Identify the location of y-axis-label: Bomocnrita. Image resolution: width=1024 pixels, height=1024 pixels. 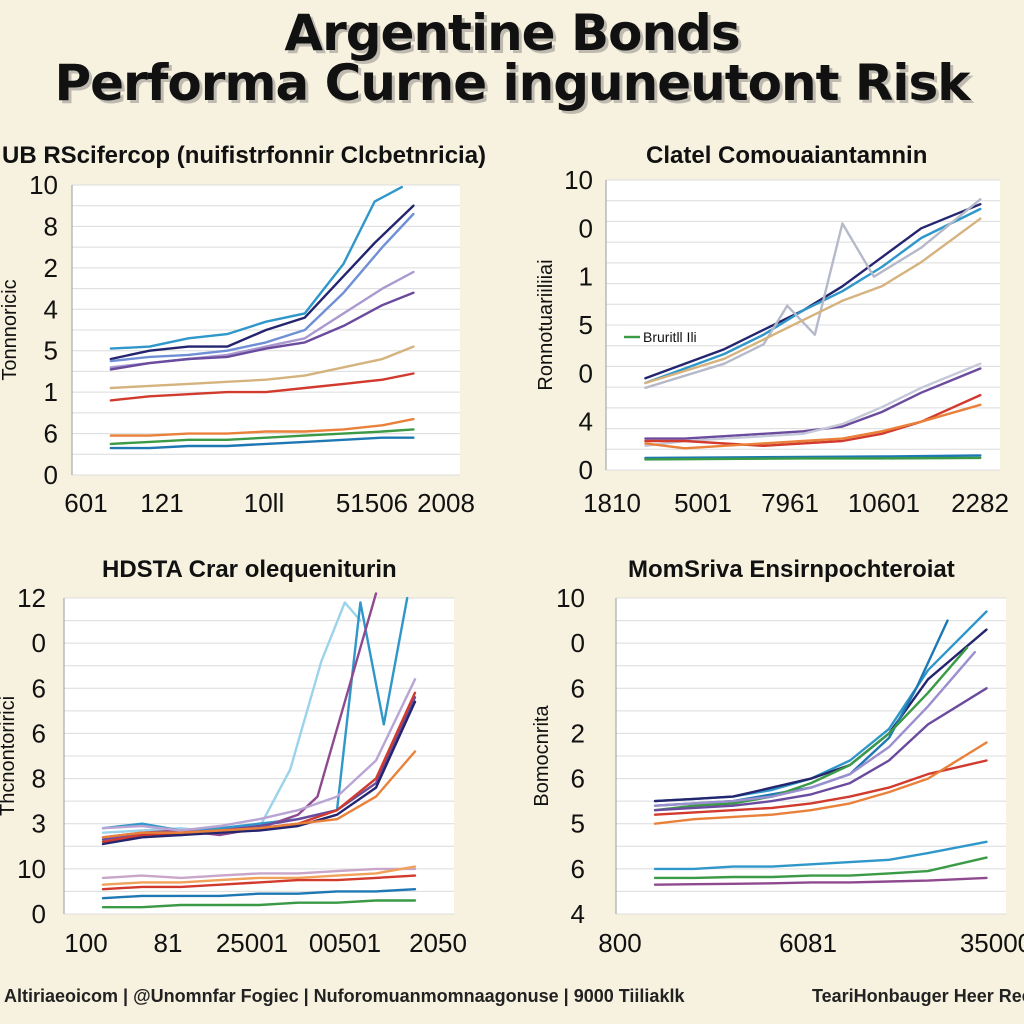
(542, 756).